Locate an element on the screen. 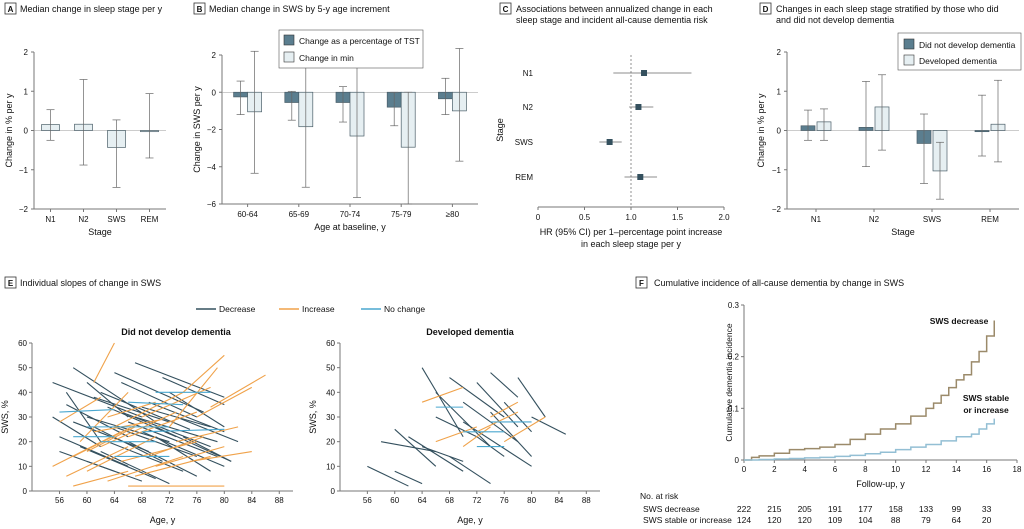 This screenshot has height=529, width=1024. panel-a-badge is located at coordinates (10, 8).